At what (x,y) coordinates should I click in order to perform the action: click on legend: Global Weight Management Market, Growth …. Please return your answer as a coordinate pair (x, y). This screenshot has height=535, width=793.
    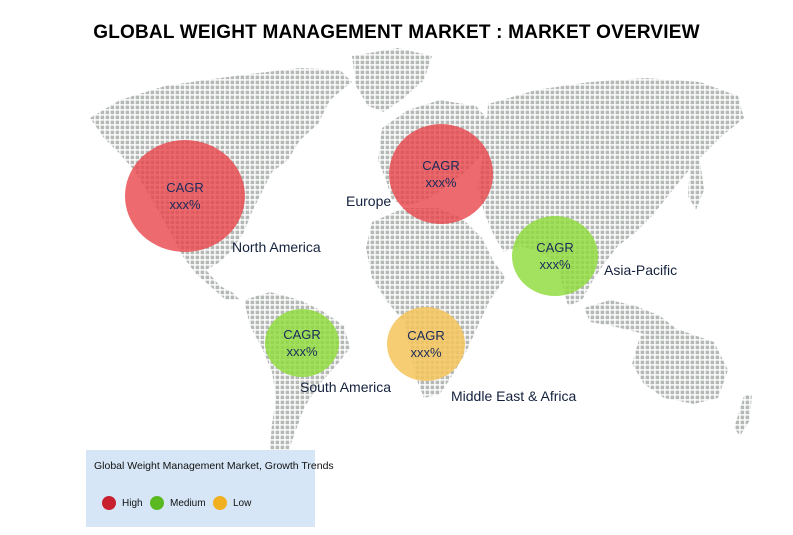
    Looking at the image, I should click on (210, 488).